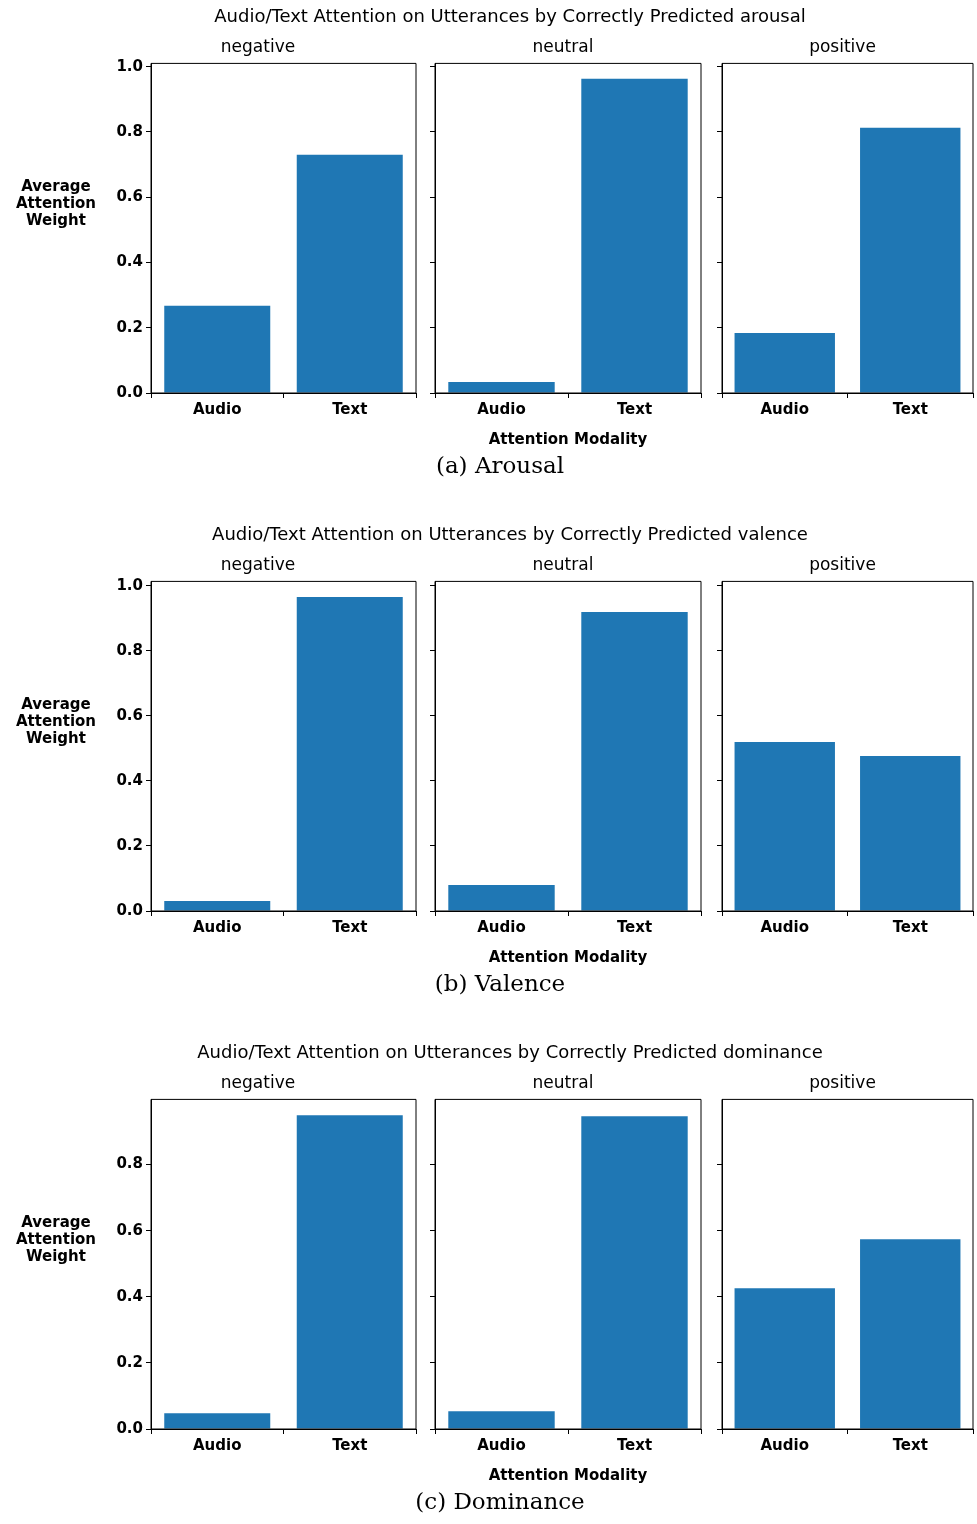 This screenshot has width=977, height=1524. Describe the element at coordinates (510, 1051) in the screenshot. I see `text: Audio/Text Attention on Utterances by Correctly Predicted dominance` at that location.